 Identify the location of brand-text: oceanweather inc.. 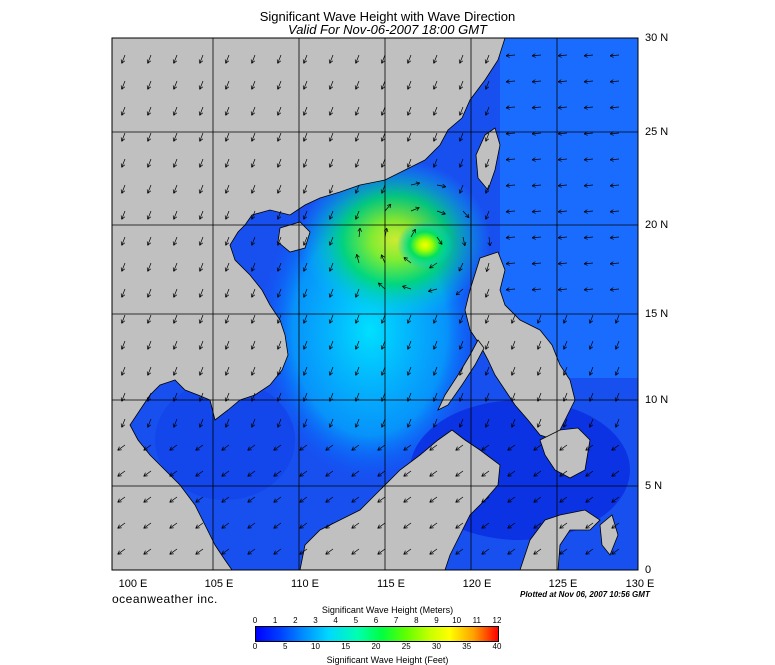
(165, 599).